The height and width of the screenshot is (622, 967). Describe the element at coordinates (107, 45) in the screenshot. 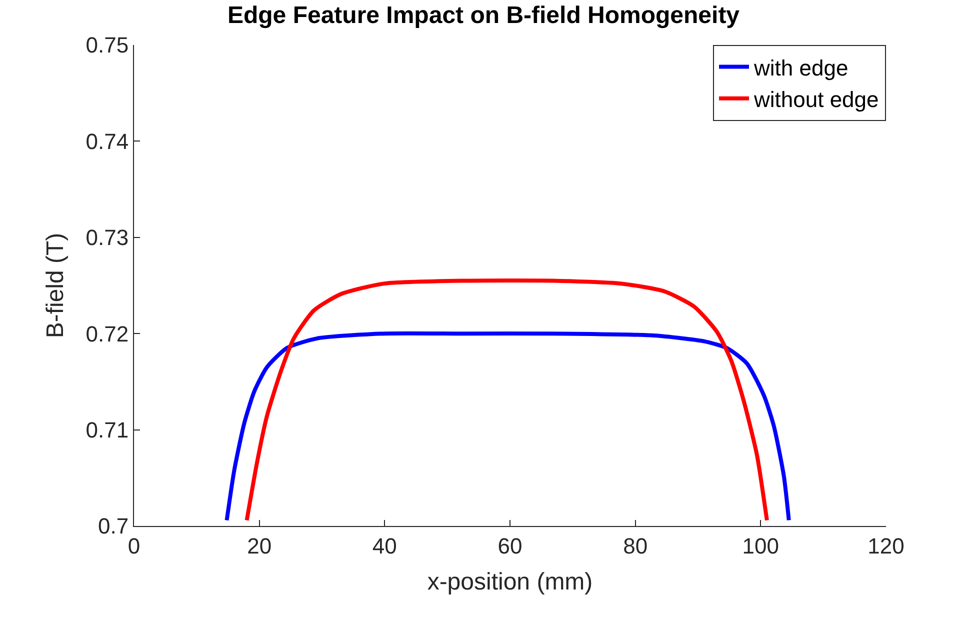

I see `y-tick-label: 0.75` at that location.